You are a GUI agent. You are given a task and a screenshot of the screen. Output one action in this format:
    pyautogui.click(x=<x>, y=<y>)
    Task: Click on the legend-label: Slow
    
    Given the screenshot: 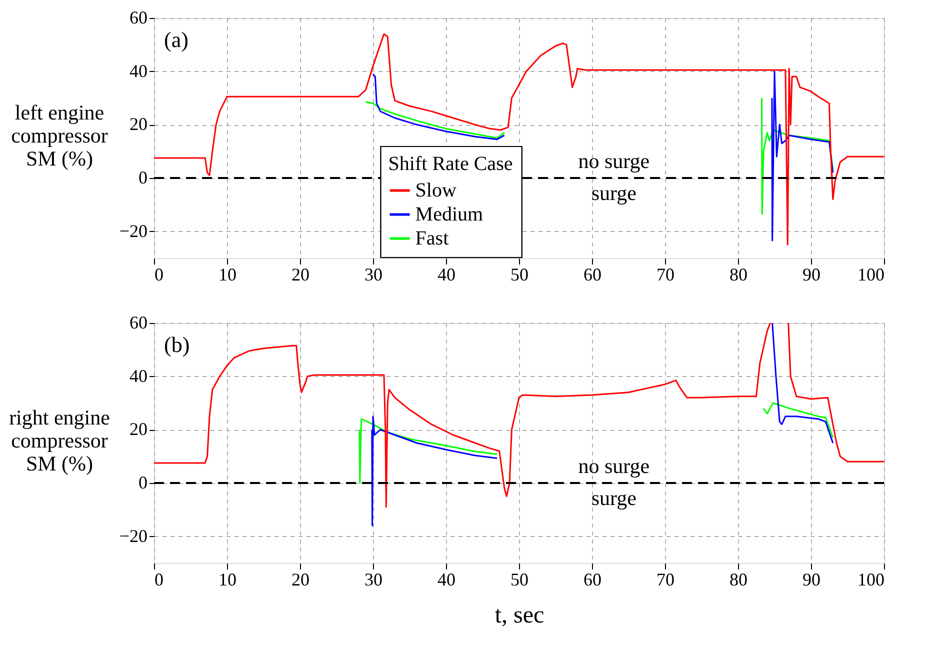 What is the action you would take?
    pyautogui.click(x=436, y=191)
    